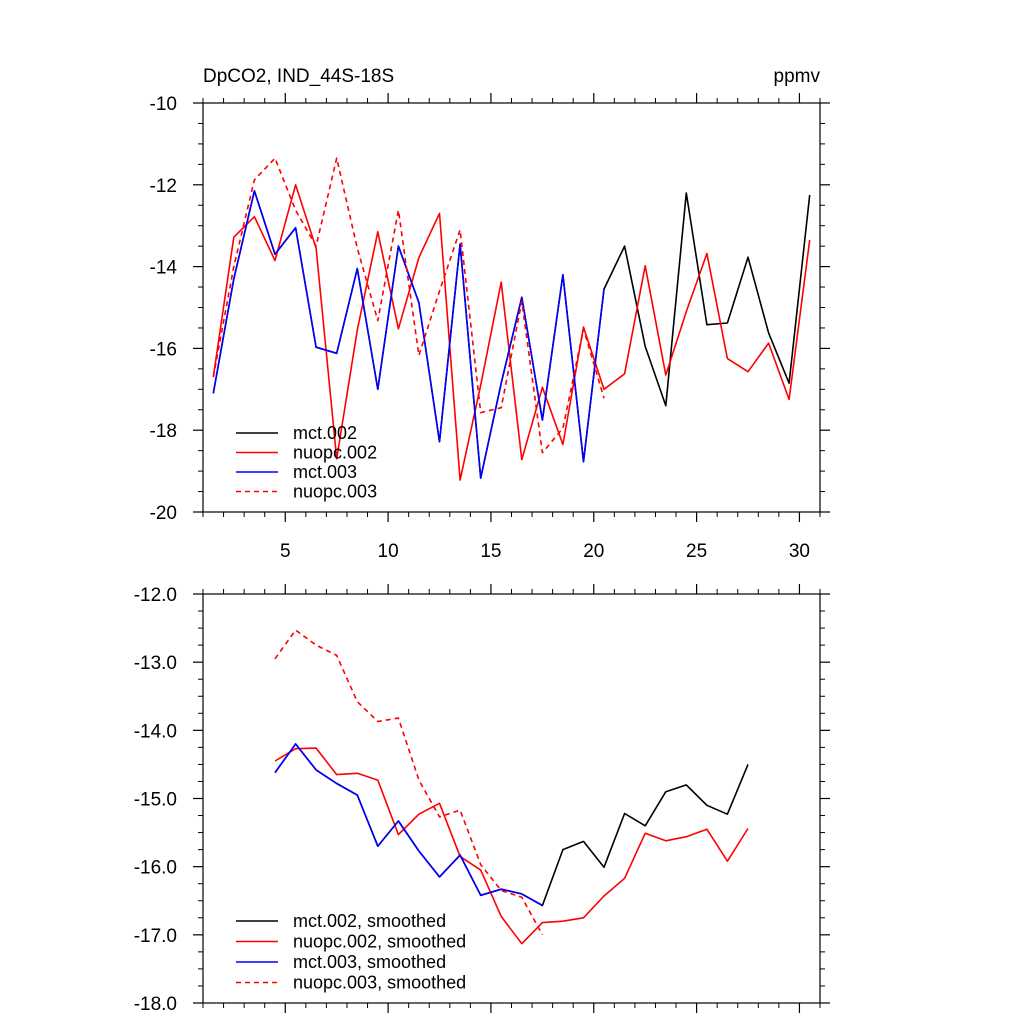  I want to click on top-y-tick-label: -14, so click(164, 268).